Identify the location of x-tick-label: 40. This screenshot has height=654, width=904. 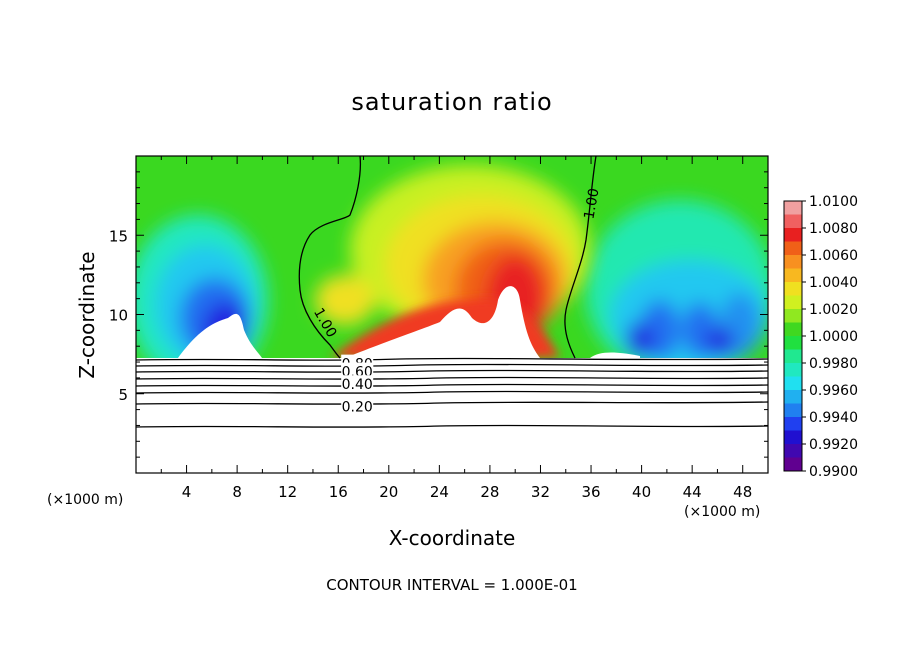
(641, 492).